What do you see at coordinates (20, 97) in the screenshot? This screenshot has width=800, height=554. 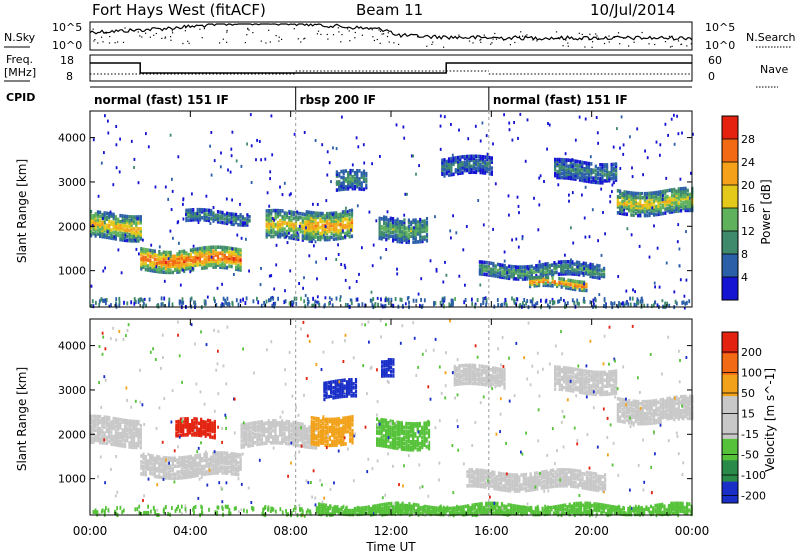 I see `cpid-label: CPID` at bounding box center [20, 97].